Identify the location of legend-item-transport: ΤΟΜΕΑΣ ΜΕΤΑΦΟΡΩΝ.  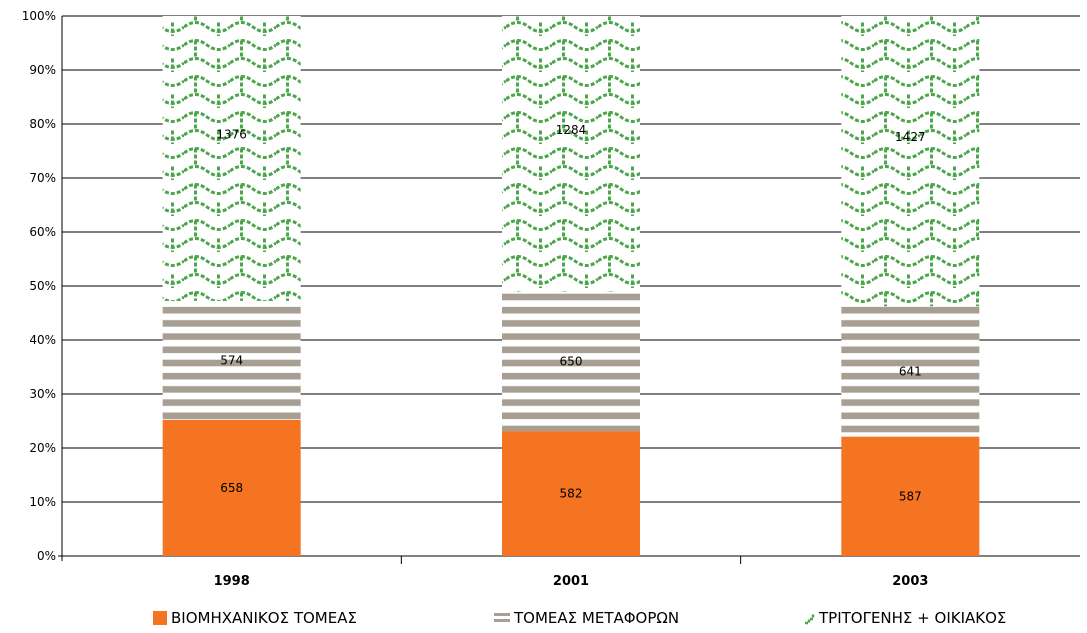
(586, 618).